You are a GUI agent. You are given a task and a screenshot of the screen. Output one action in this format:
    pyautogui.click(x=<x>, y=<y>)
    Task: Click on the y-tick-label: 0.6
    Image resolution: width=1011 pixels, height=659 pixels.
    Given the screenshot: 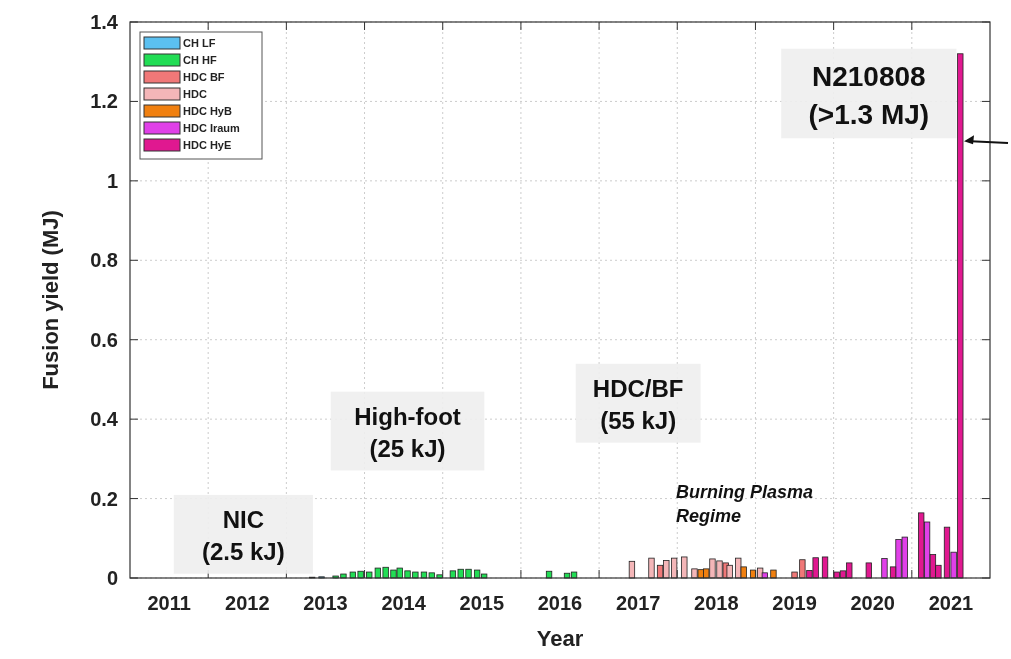 What is the action you would take?
    pyautogui.click(x=104, y=339)
    